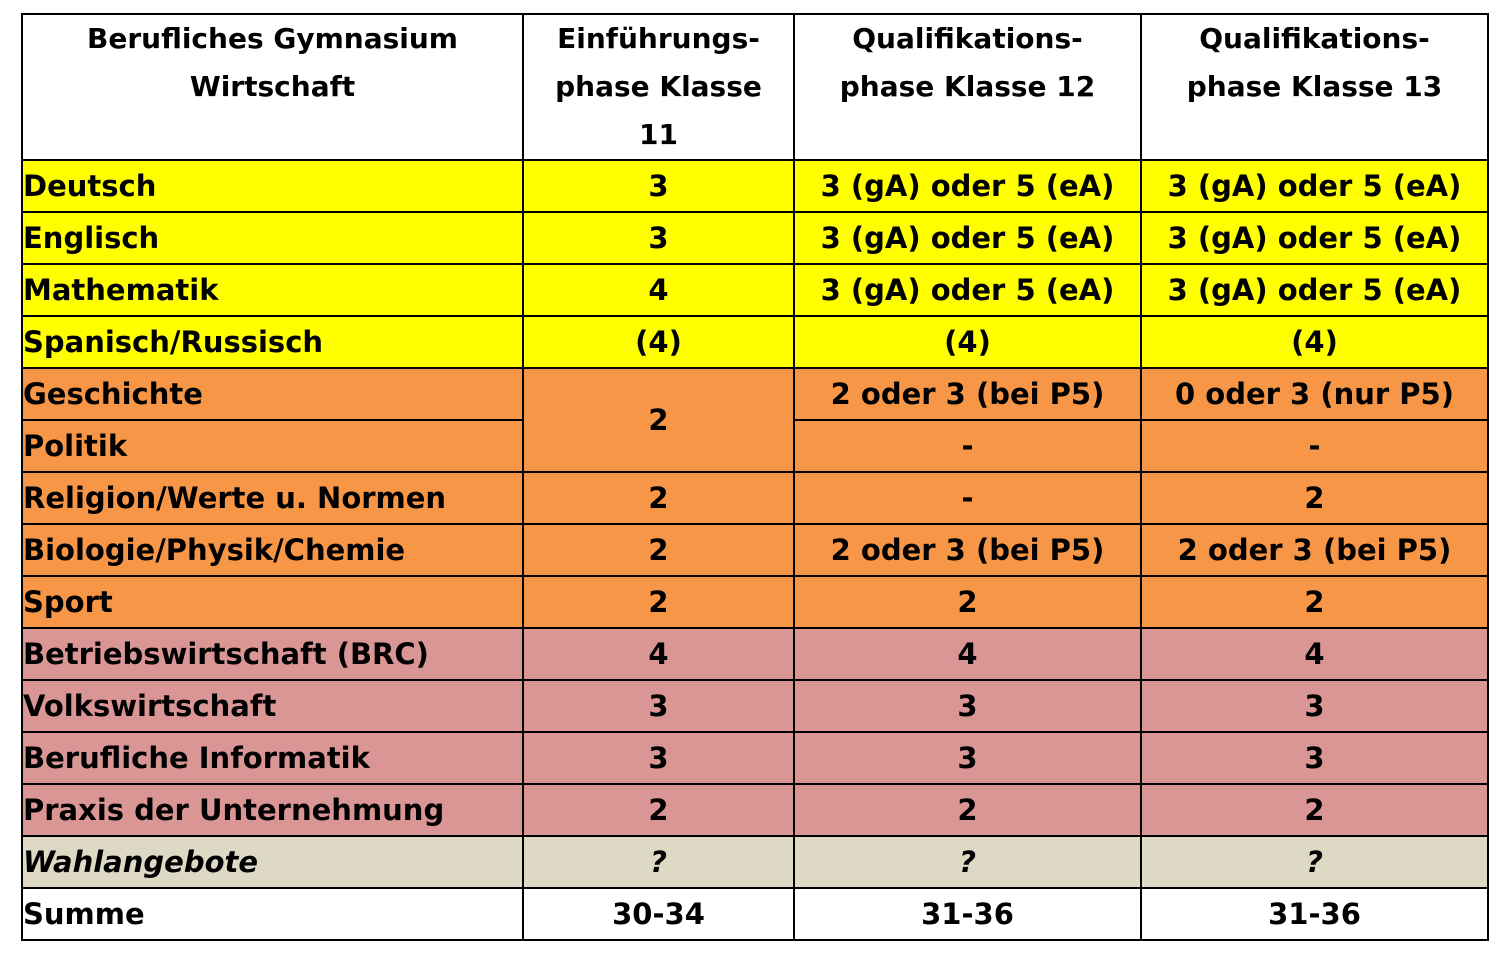 This screenshot has height=976, width=1502. I want to click on table-row: Praxis der Unternehmung 2 2 2, so click(755, 810).